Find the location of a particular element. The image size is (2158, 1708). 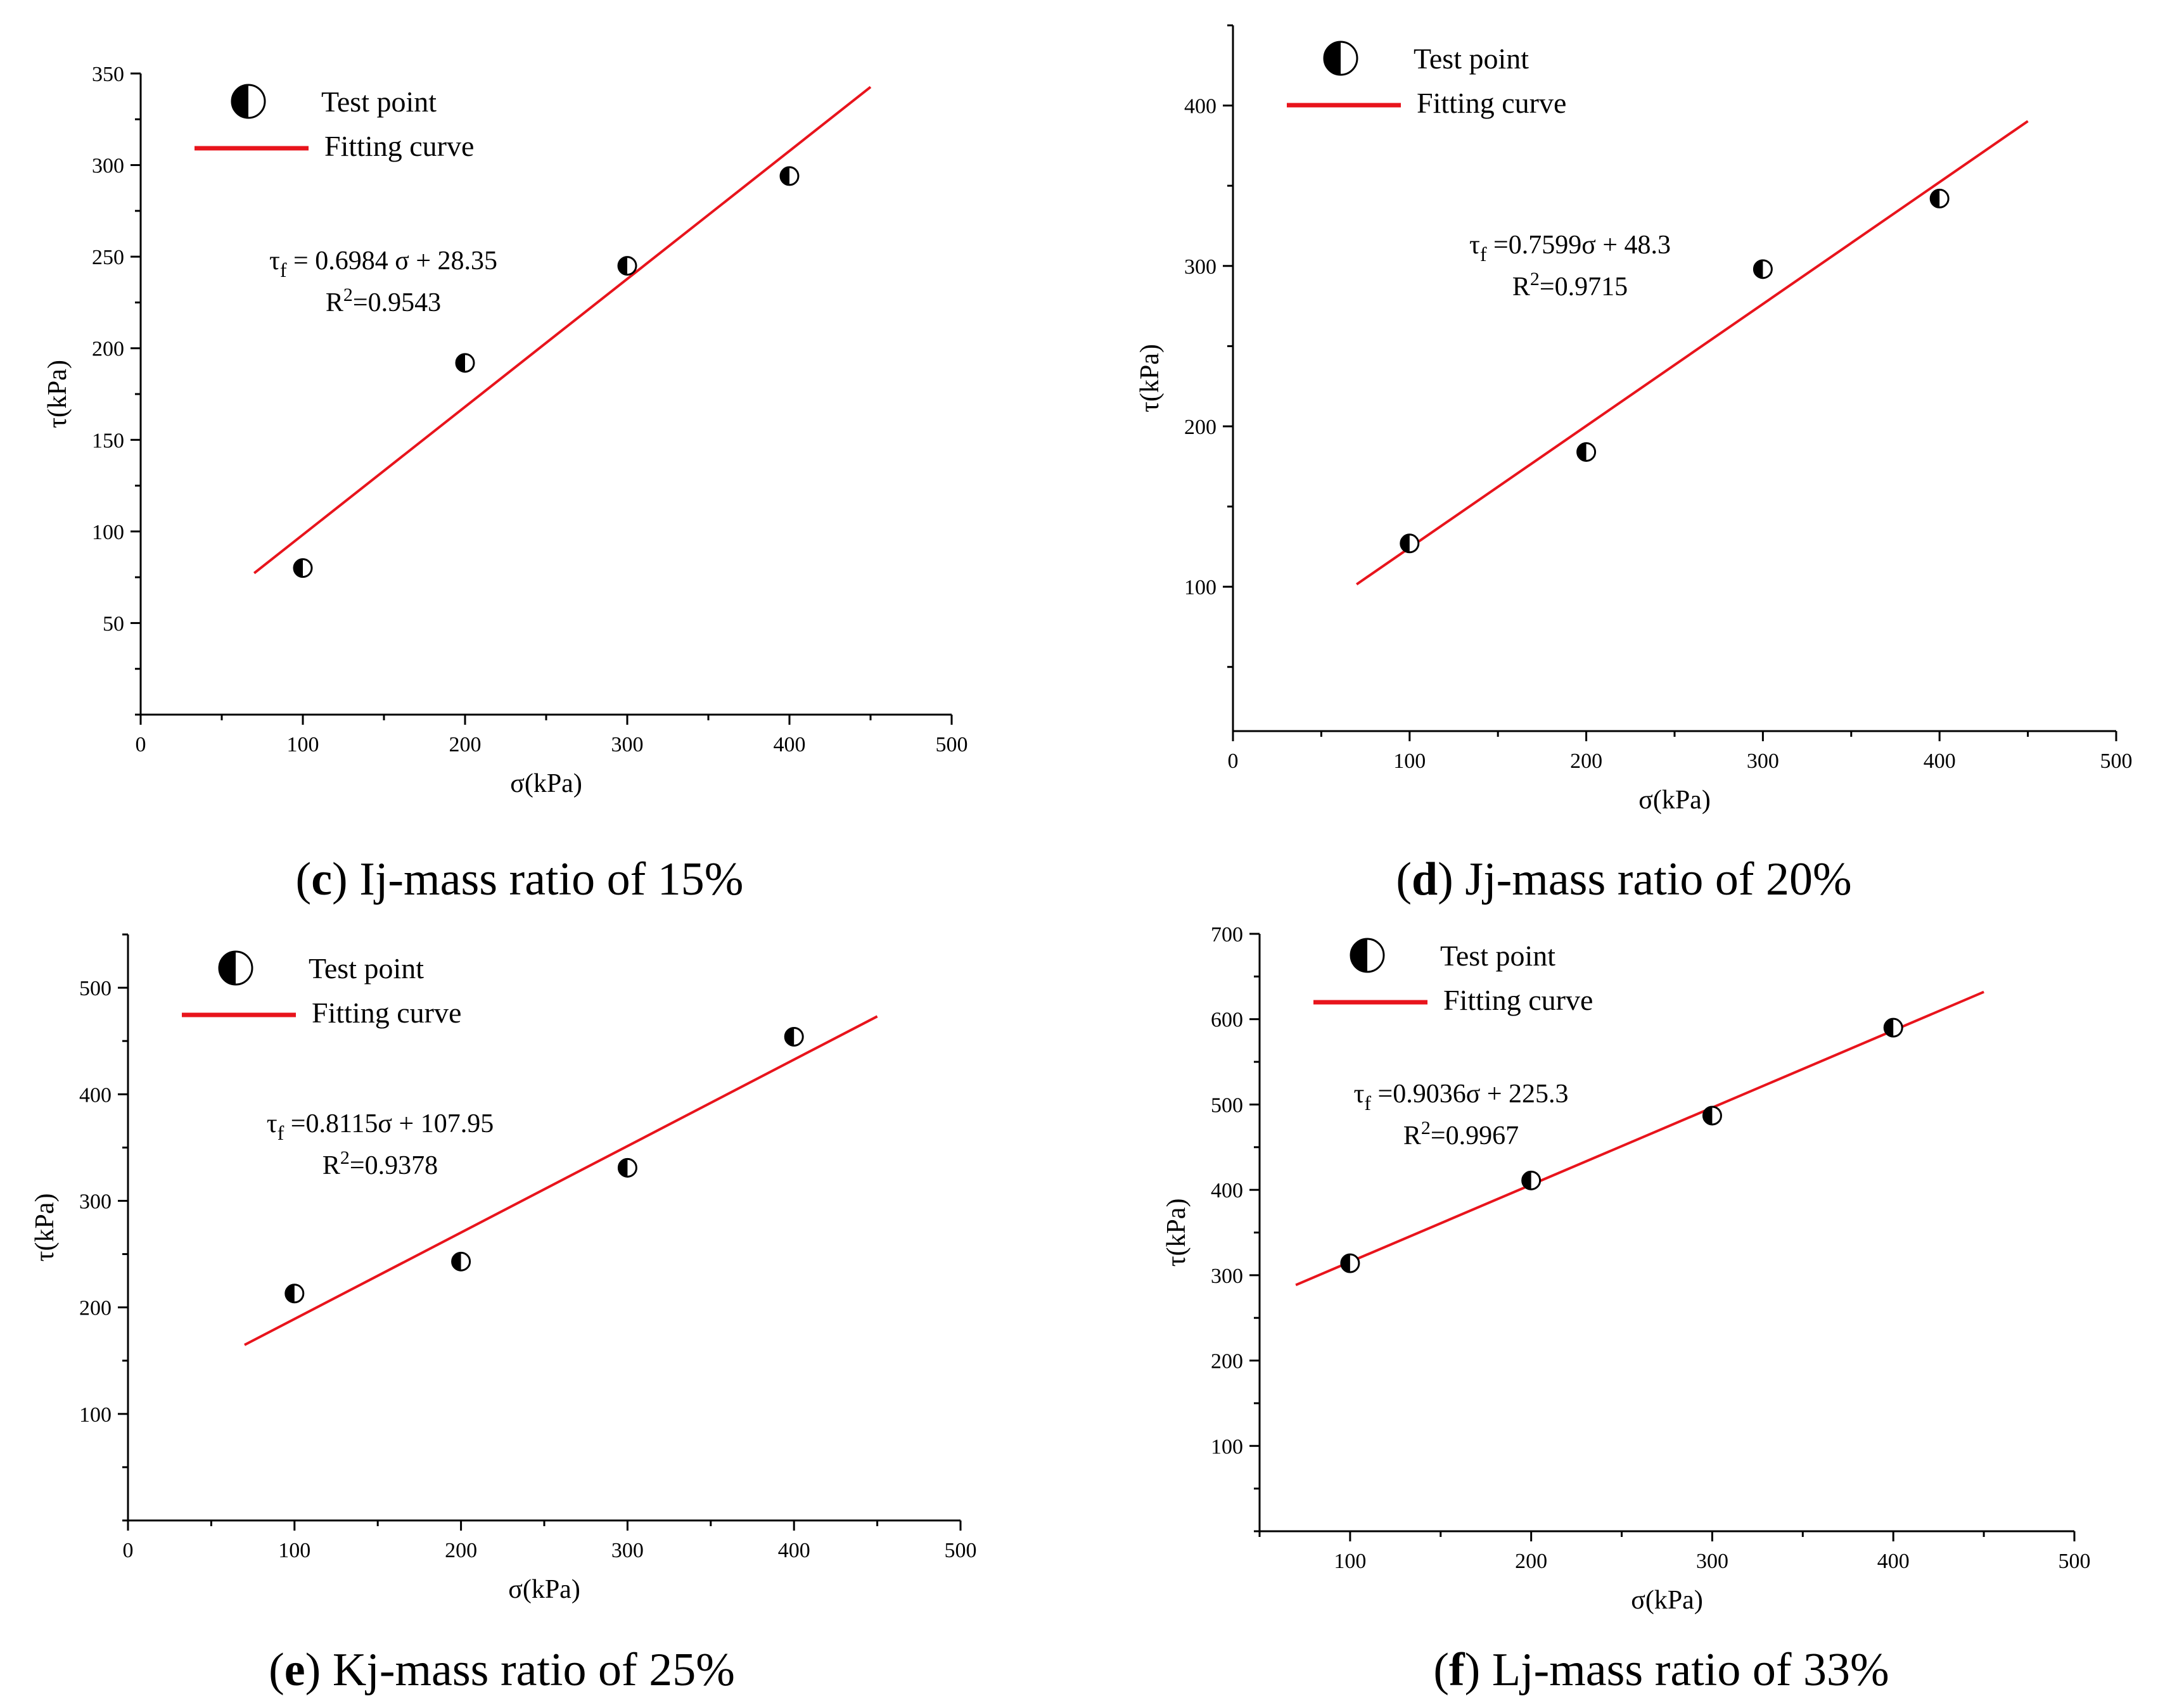

r-squared: R2=0.9378 is located at coordinates (380, 1163).